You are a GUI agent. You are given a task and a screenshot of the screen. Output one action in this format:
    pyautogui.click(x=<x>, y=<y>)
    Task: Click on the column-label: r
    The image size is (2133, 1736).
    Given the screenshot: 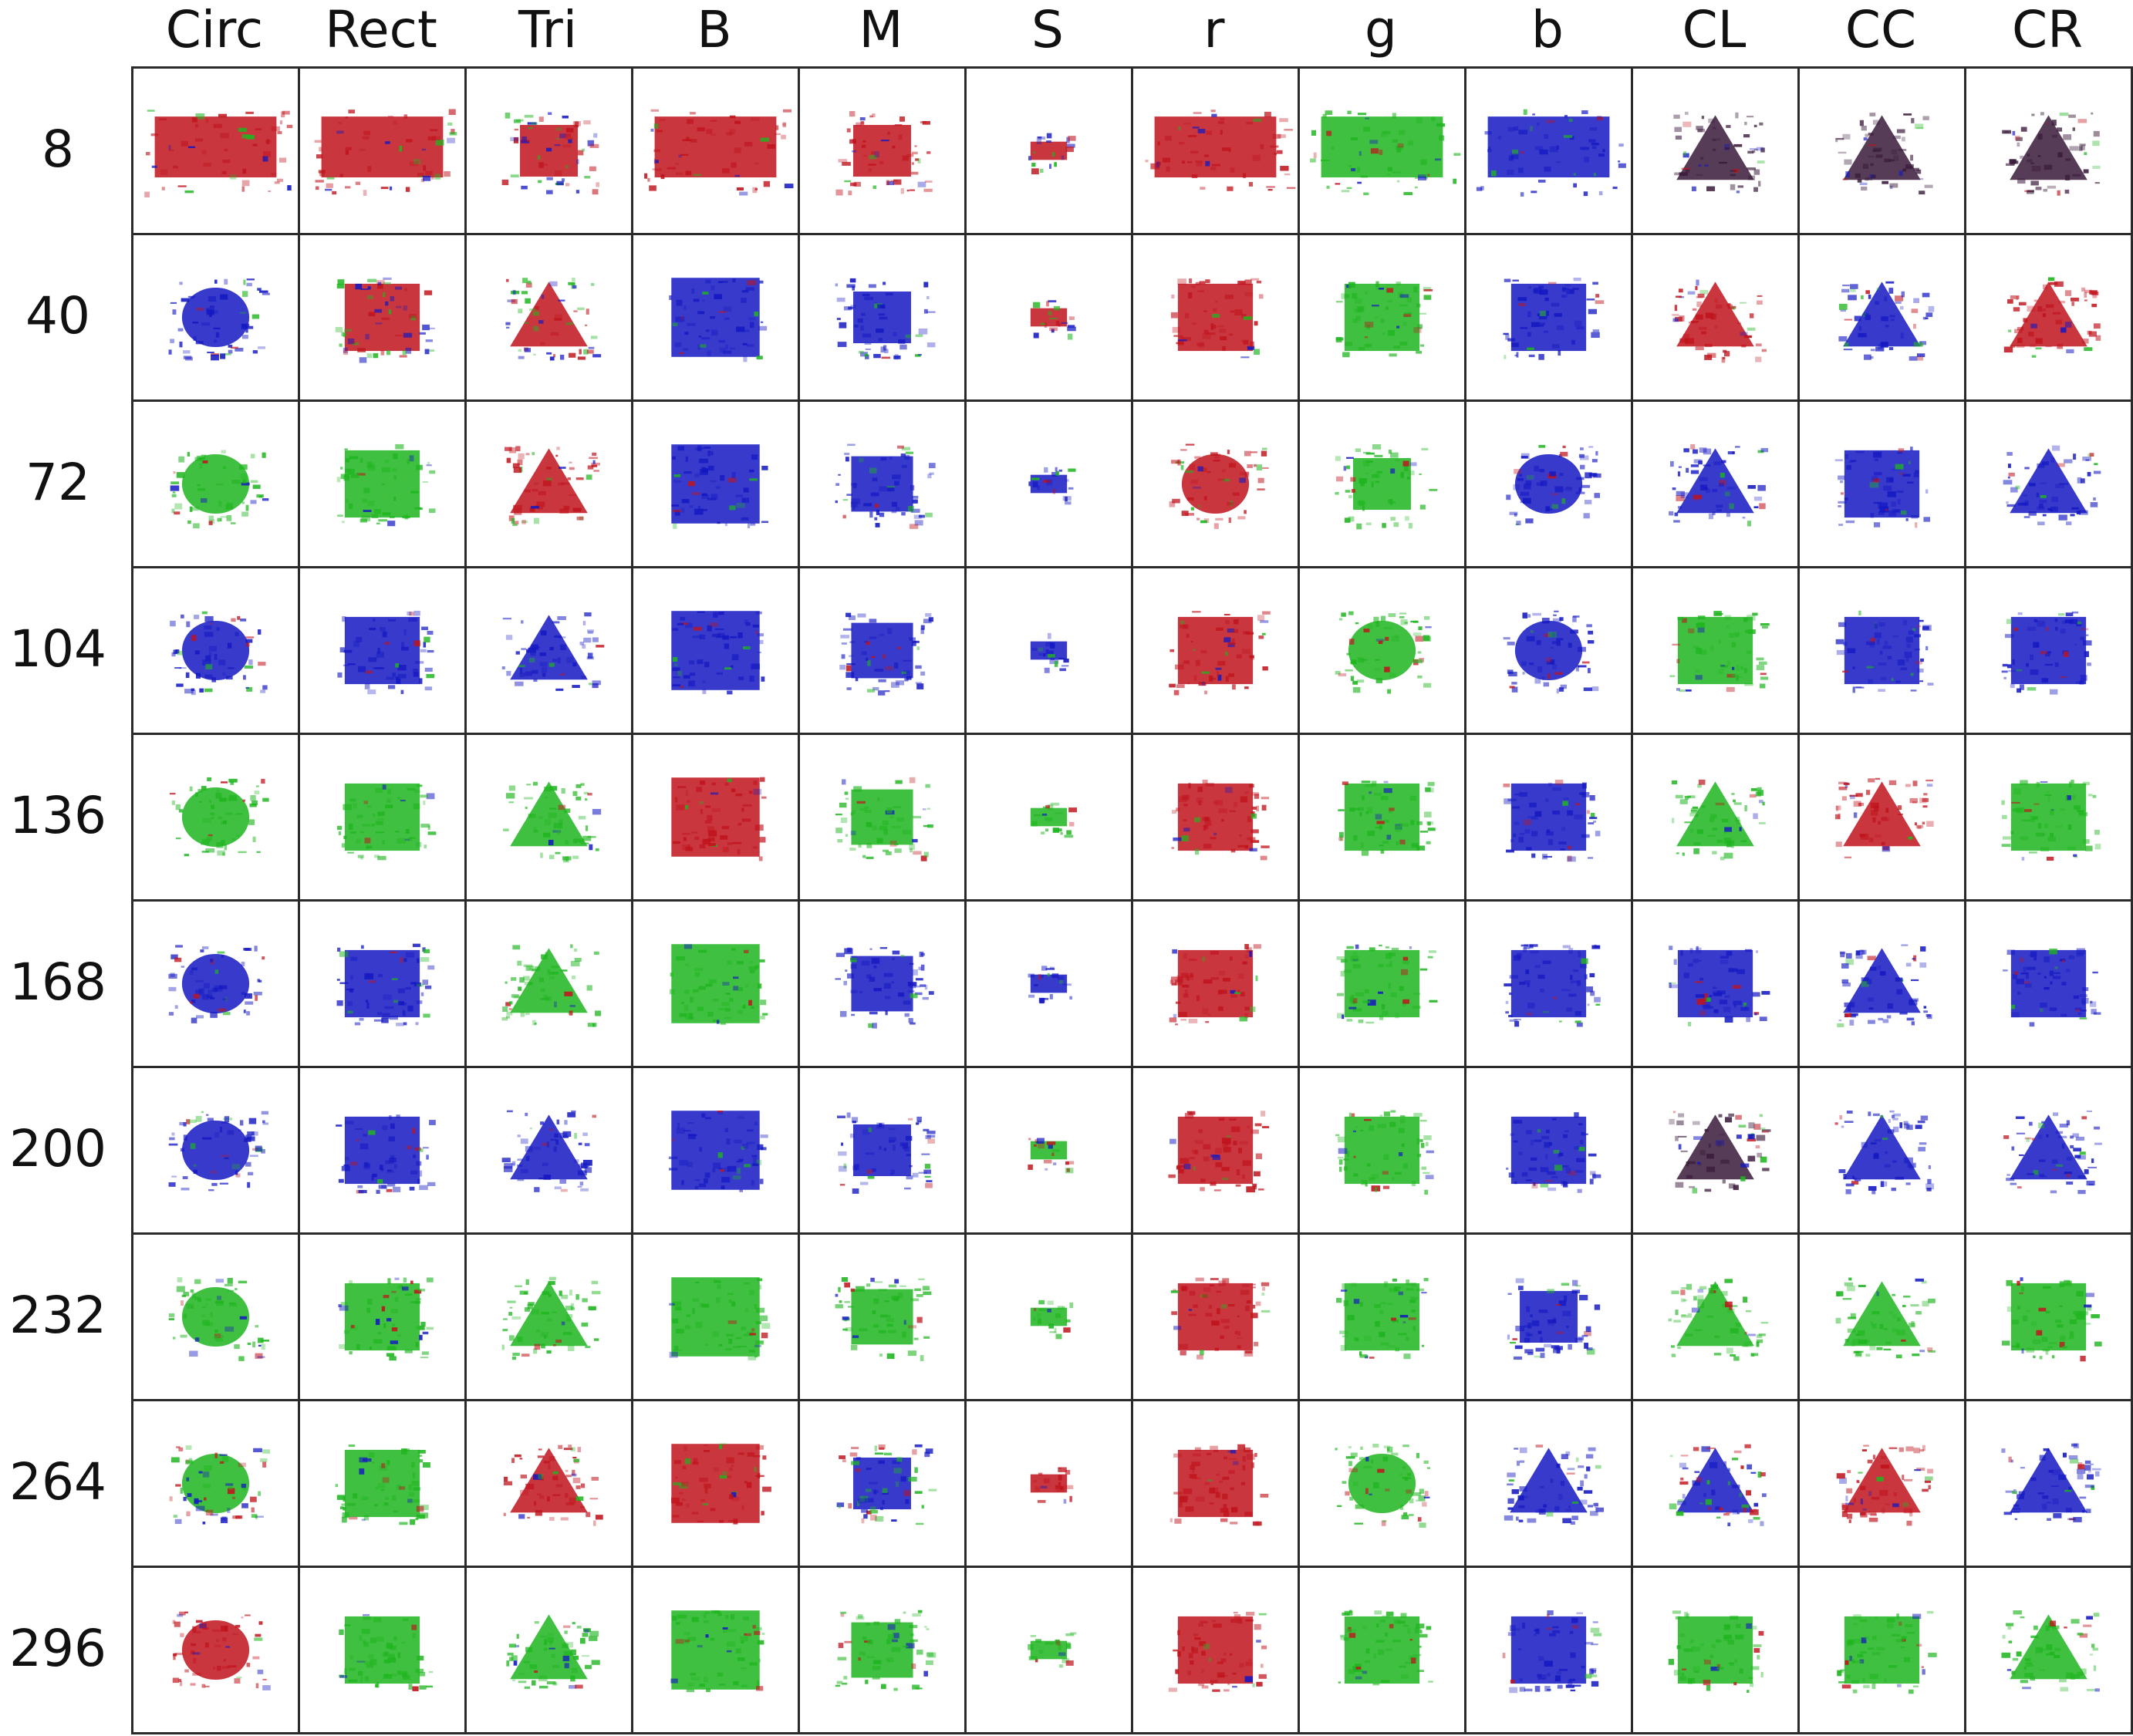 What is the action you would take?
    pyautogui.click(x=1214, y=30)
    